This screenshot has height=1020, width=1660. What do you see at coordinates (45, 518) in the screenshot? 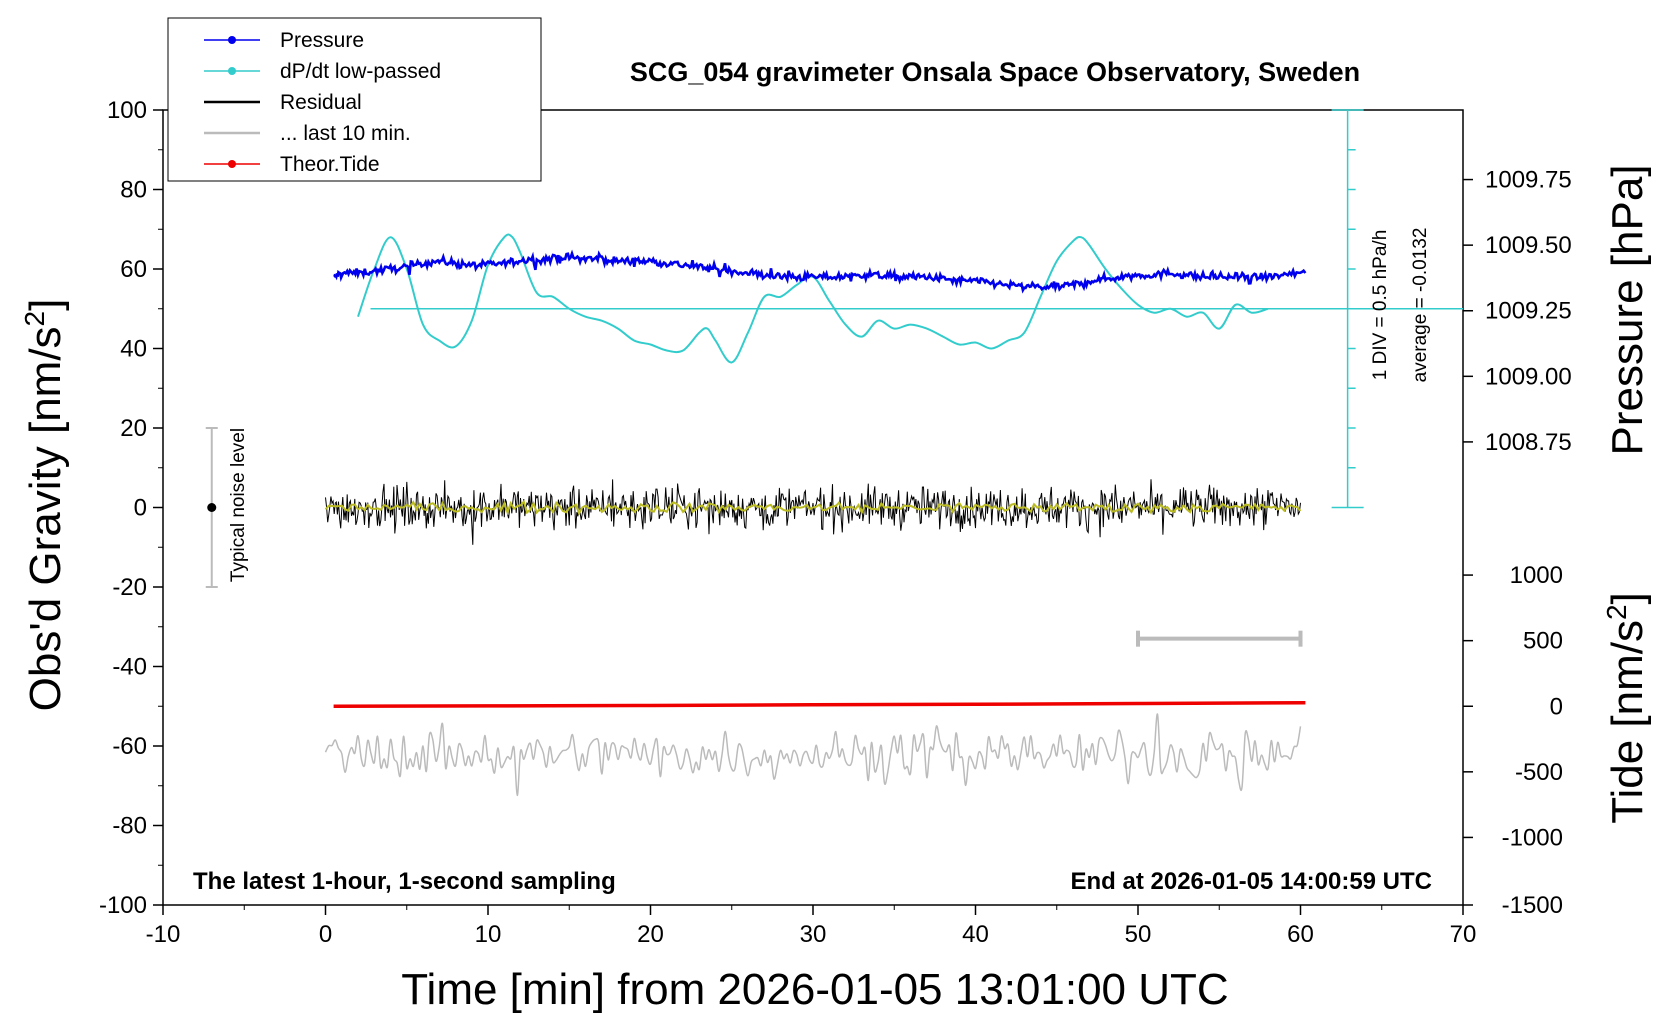
I see `y-axis-label-left-main: Obs'd Gravity [nm/s` at bounding box center [45, 518].